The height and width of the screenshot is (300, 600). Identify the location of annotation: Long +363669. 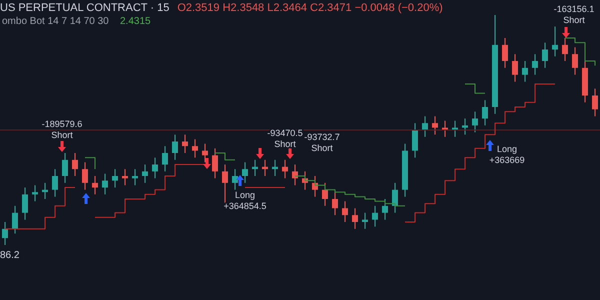
(507, 154).